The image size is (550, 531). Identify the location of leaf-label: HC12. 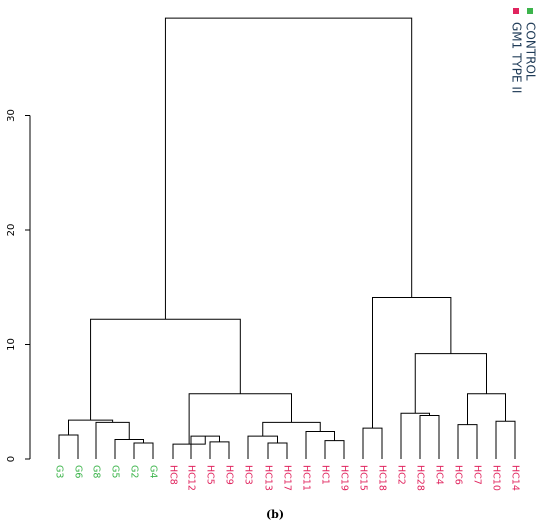
(191, 478).